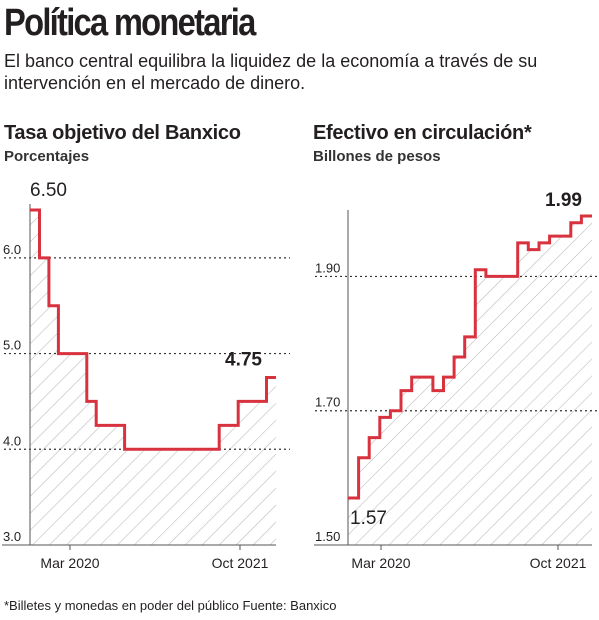 The height and width of the screenshot is (620, 599). I want to click on right-chart-subtitle: Billones de pesos, so click(377, 156).